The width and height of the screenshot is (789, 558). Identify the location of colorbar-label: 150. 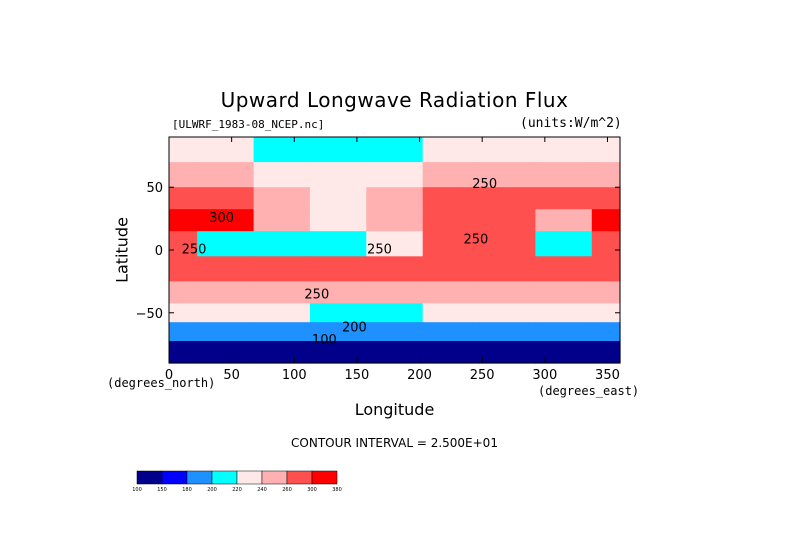
(162, 490).